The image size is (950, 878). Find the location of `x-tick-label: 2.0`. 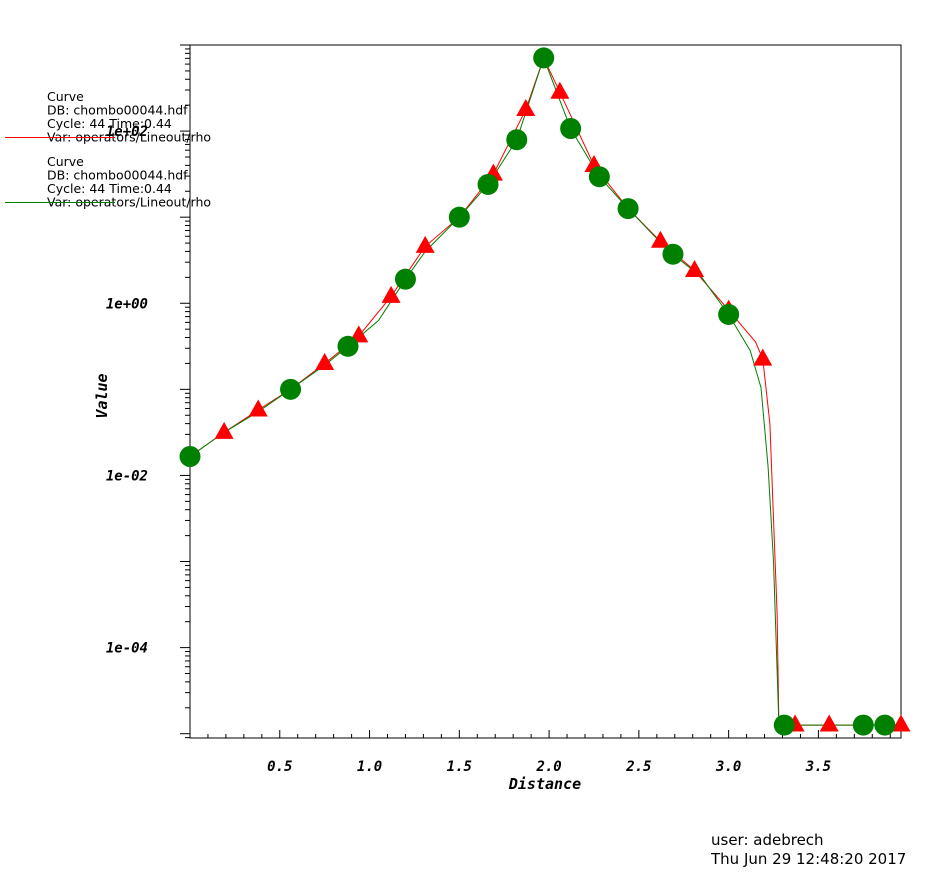

x-tick-label: 2.0 is located at coordinates (548, 767).